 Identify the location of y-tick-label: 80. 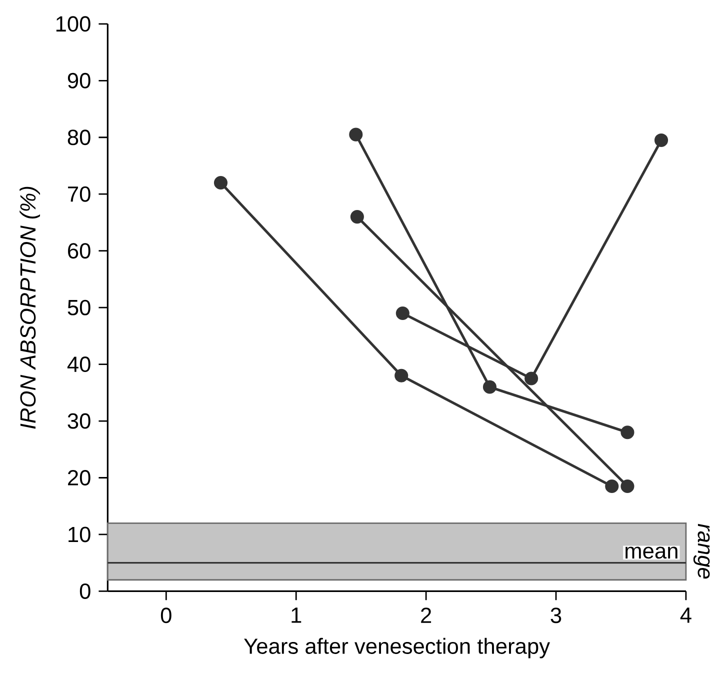
(79, 138).